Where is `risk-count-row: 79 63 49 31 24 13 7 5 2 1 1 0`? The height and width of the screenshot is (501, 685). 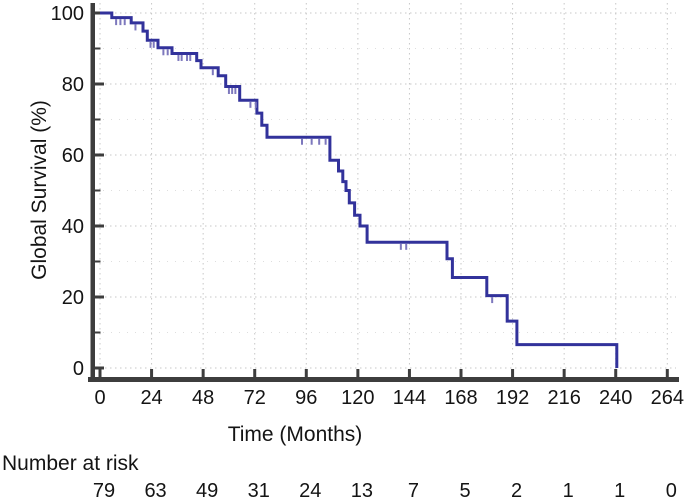
risk-count-row: 79 63 49 31 24 13 7 5 2 1 1 0 is located at coordinates (385, 490).